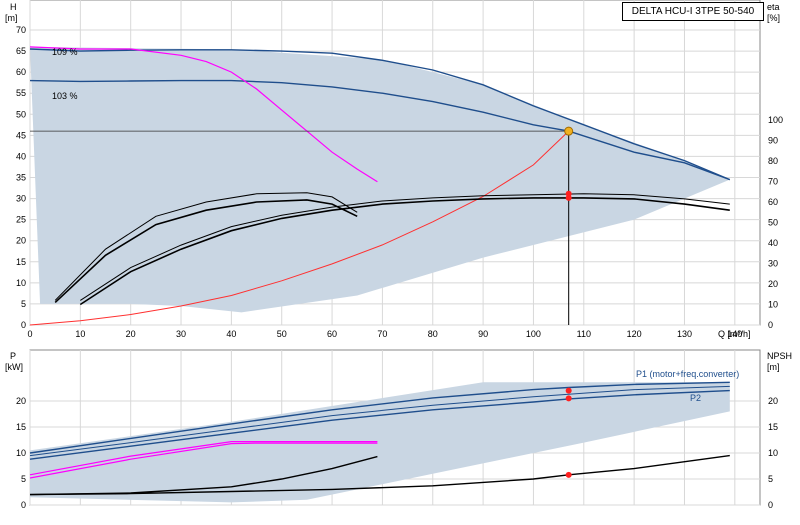  What do you see at coordinates (282, 334) in the screenshot?
I see `x-tick-label: 50` at bounding box center [282, 334].